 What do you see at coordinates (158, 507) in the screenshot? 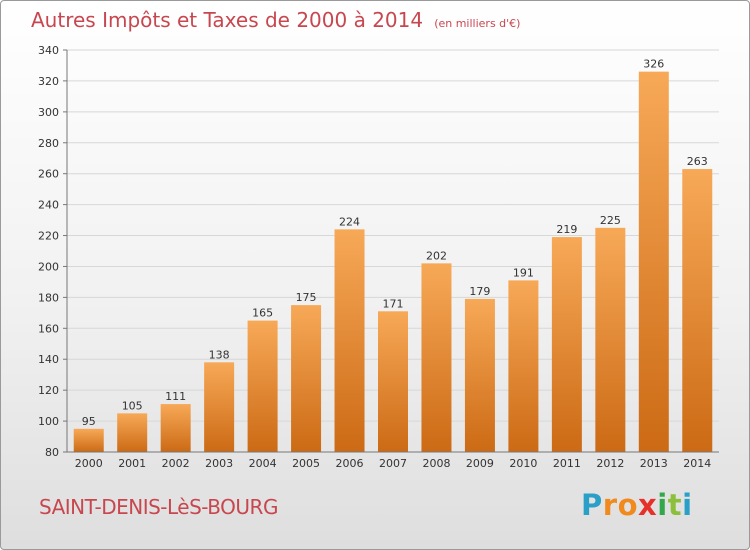
I see `commune-name: SAINT-DENIS-LèS-BOURG` at bounding box center [158, 507].